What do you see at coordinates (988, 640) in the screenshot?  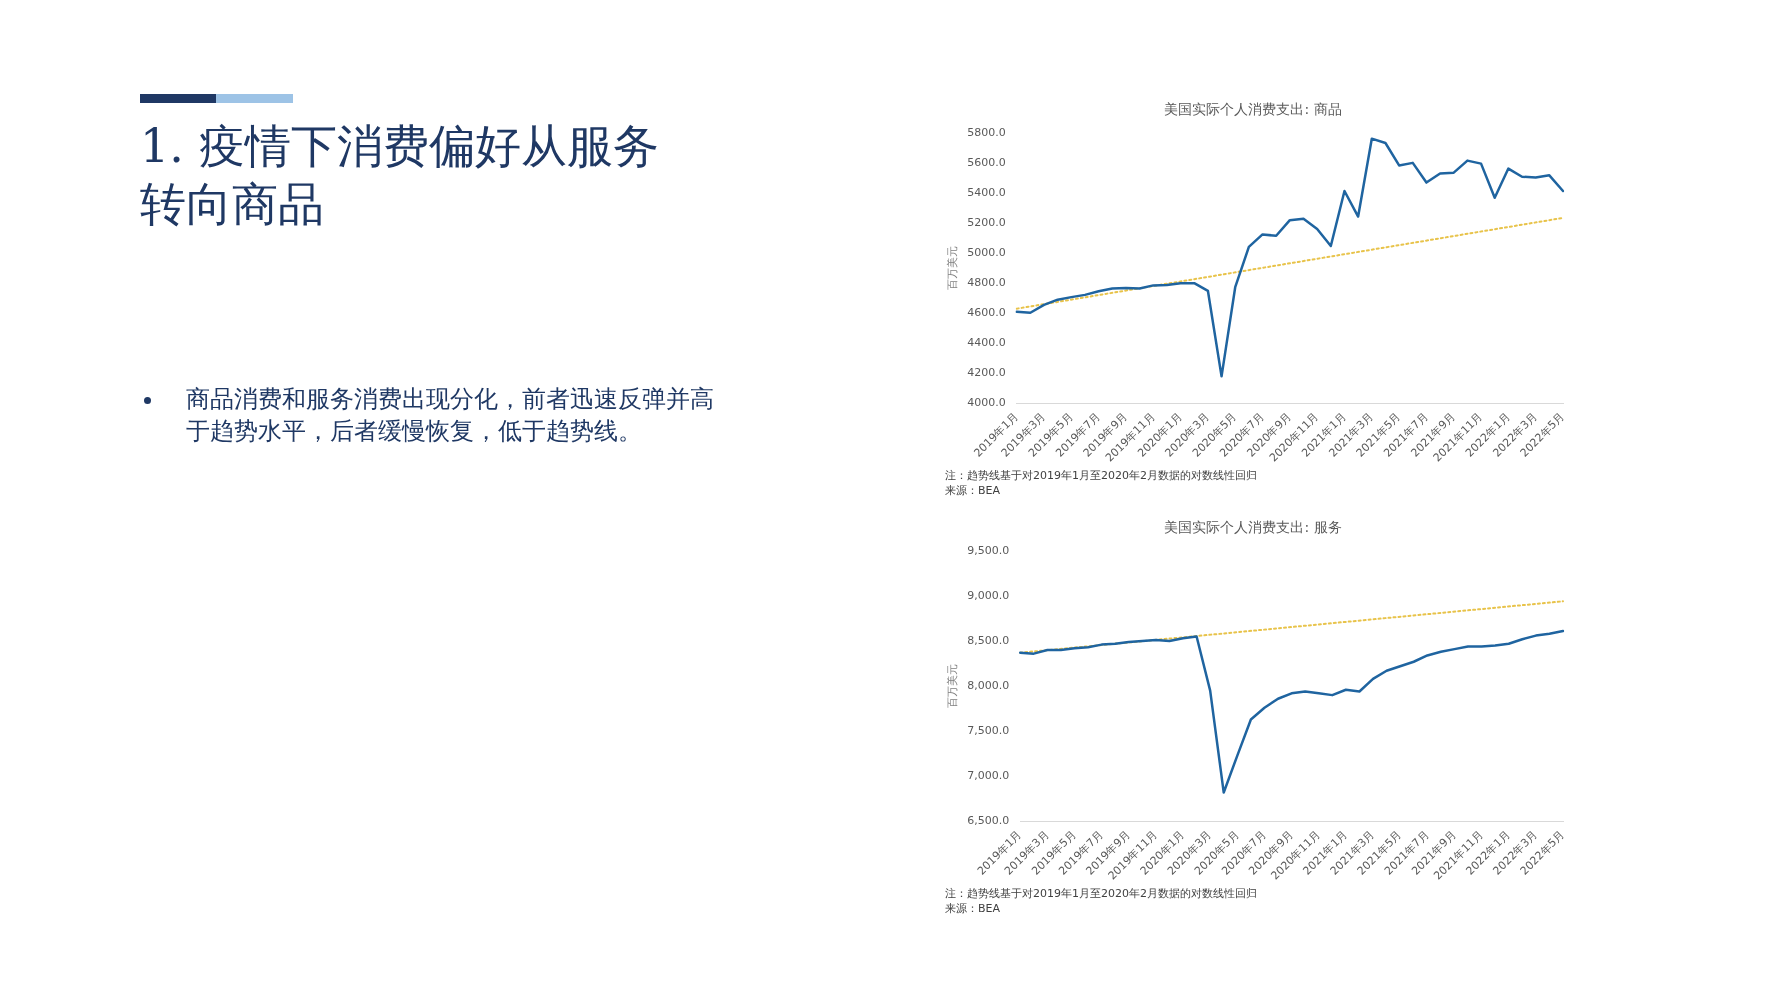 I see `y-tick-label: 8,500.0` at bounding box center [988, 640].